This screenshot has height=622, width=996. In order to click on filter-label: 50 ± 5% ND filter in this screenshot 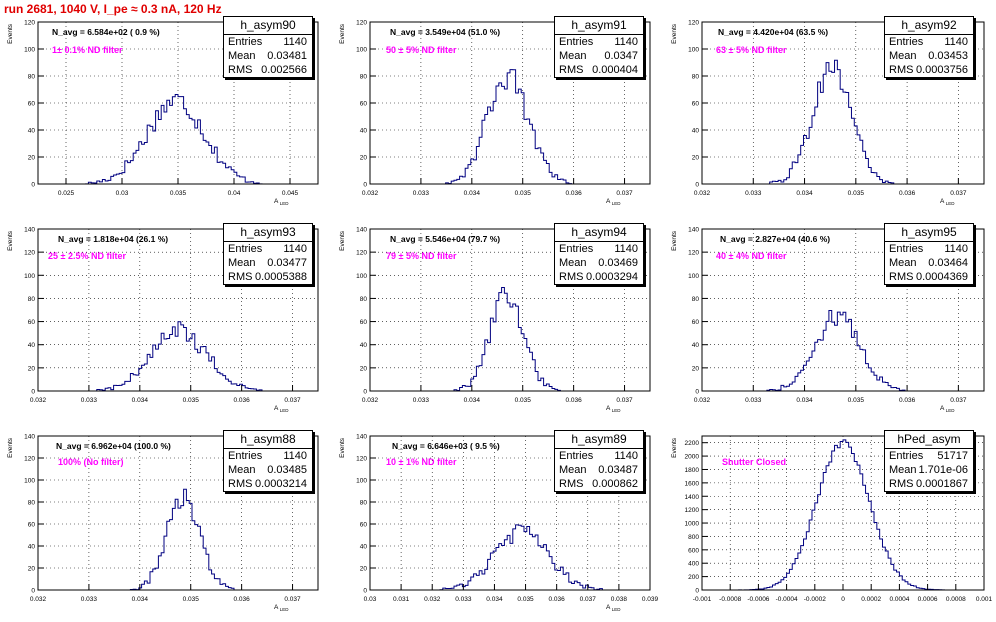, I will do `click(421, 50)`.